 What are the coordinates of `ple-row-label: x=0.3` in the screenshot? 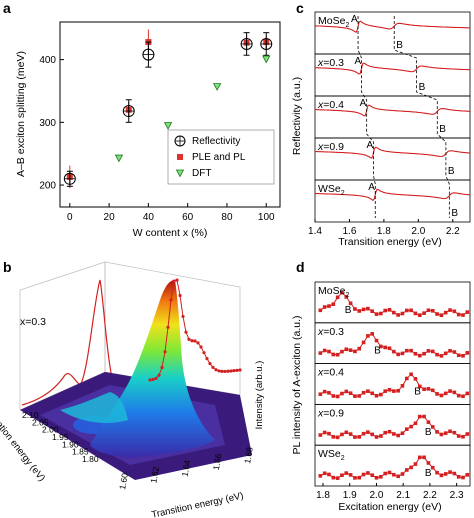 It's located at (330, 332).